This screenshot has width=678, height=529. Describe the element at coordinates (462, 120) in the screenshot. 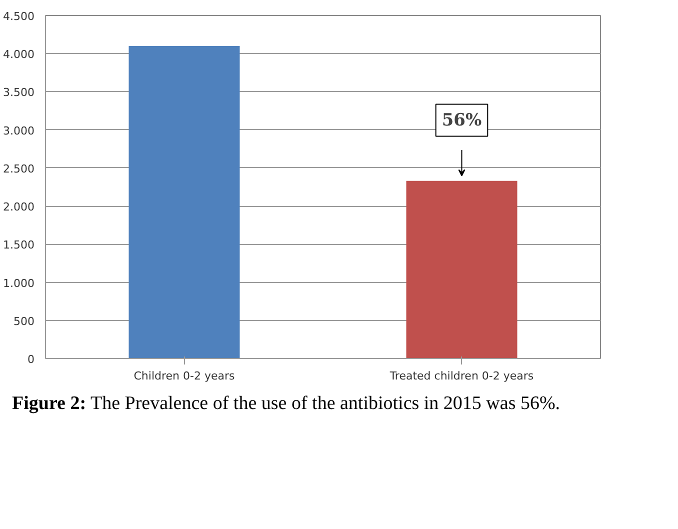

I see `annotation: 56%` at that location.